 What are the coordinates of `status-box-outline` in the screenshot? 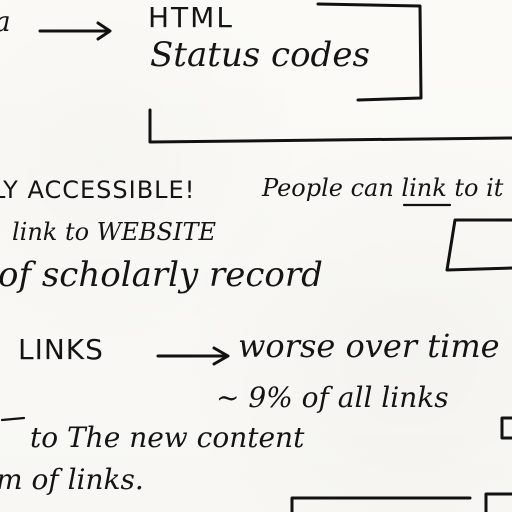 It's located at (369, 52).